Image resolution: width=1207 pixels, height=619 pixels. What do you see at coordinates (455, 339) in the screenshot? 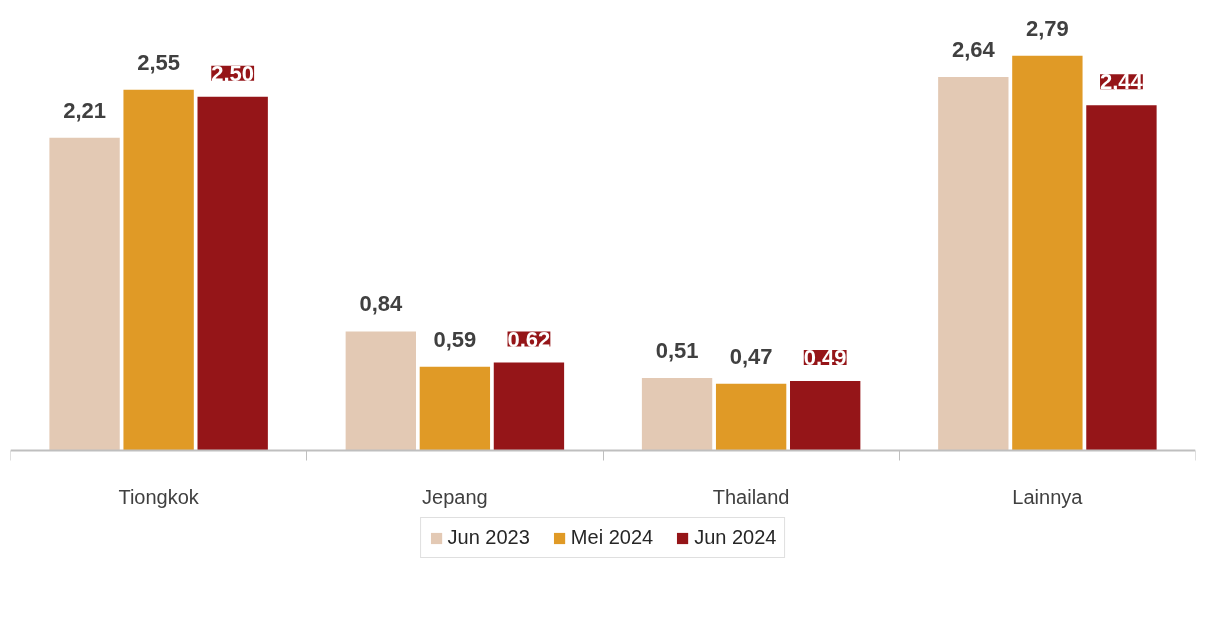
I see `data-label: 0,59` at bounding box center [455, 339].